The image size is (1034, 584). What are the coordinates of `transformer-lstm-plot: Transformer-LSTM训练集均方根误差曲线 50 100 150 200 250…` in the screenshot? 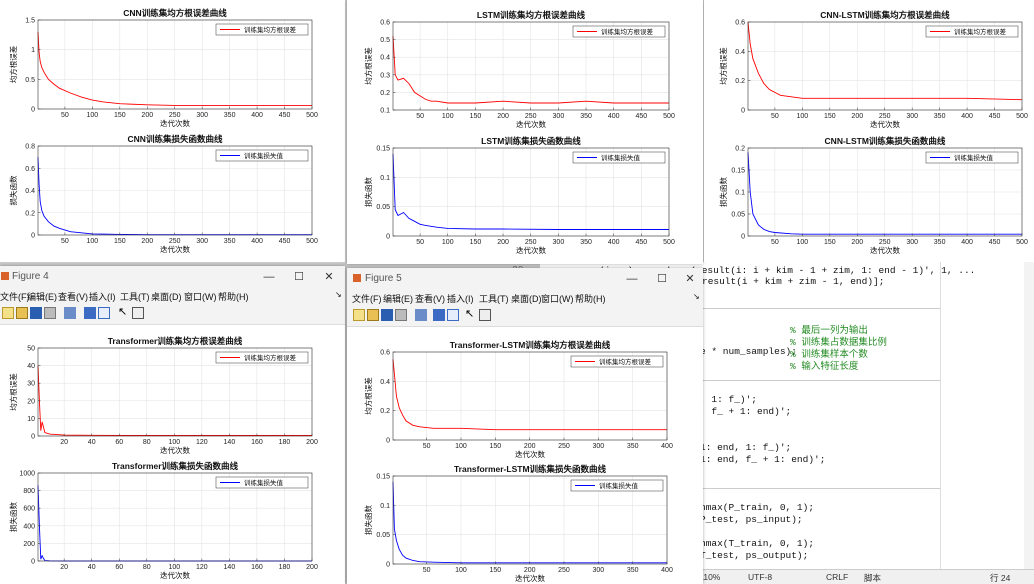 It's located at (518, 461).